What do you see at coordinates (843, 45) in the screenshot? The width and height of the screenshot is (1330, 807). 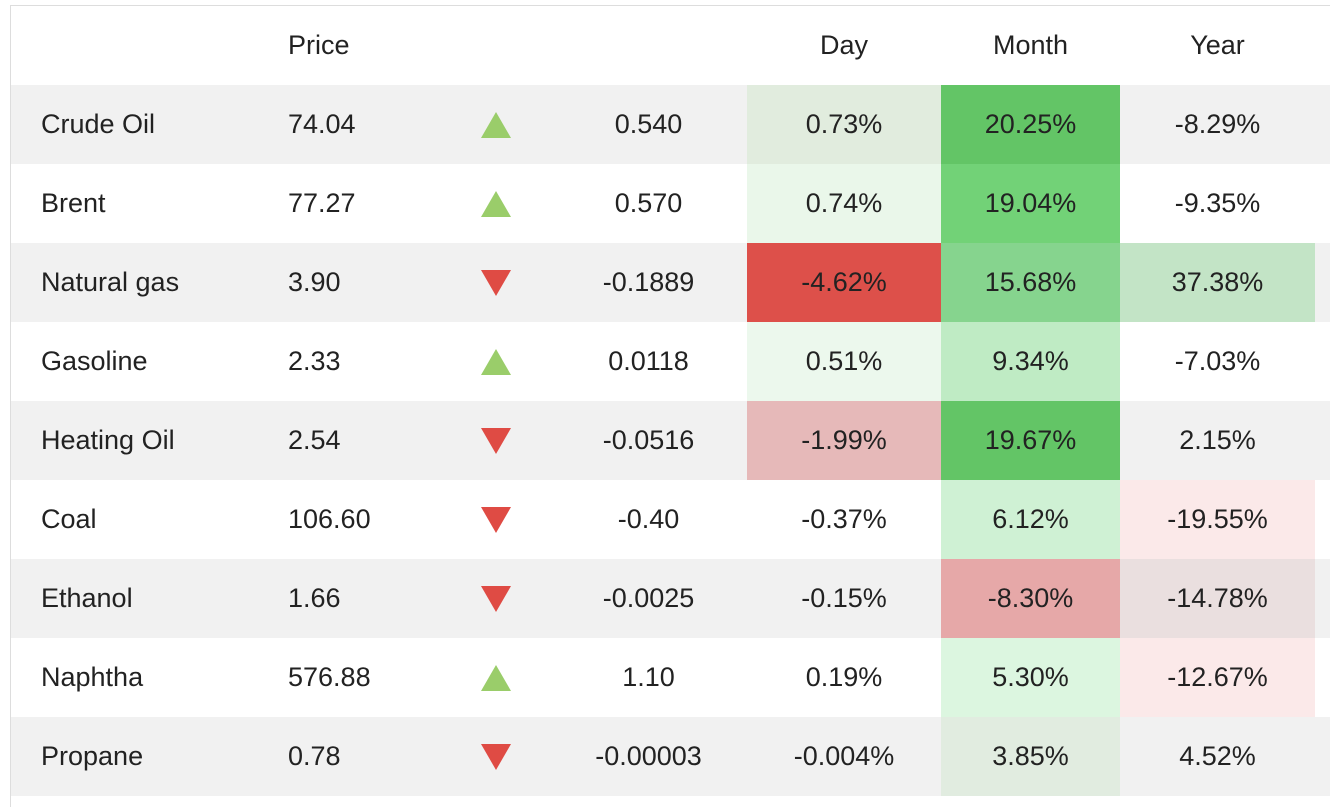 I see `header-day: Day` at bounding box center [843, 45].